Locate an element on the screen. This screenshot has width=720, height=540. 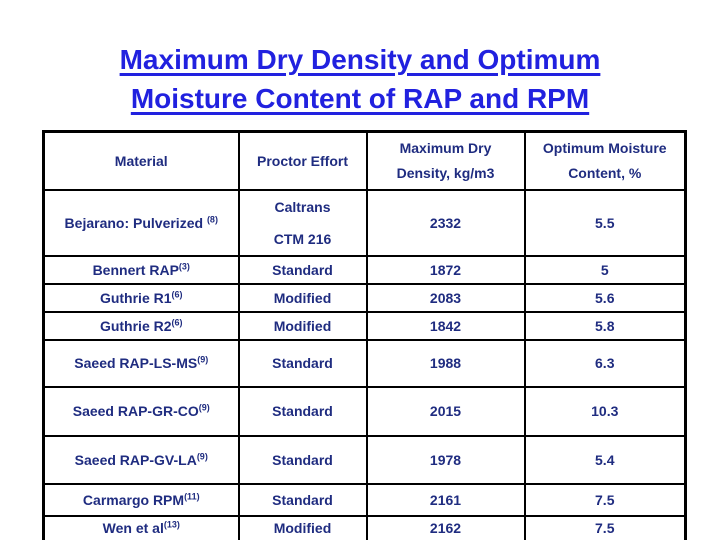
density-cell: 2161 is located at coordinates (445, 499).